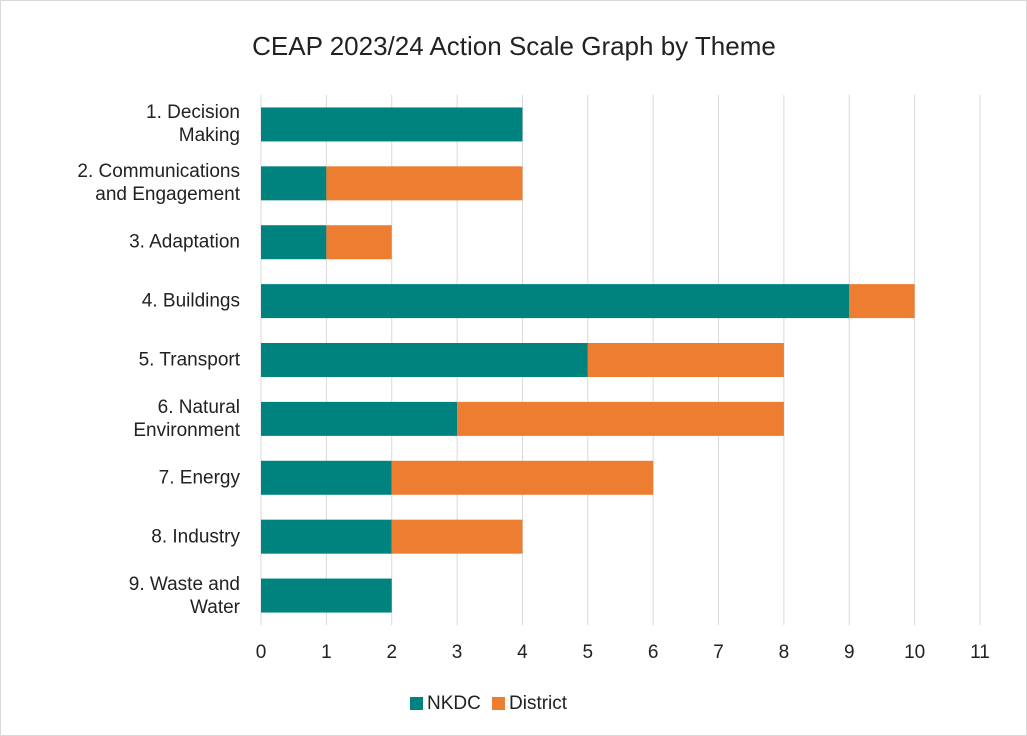  Describe the element at coordinates (588, 652) in the screenshot. I see `x-tick-label: 5` at that location.